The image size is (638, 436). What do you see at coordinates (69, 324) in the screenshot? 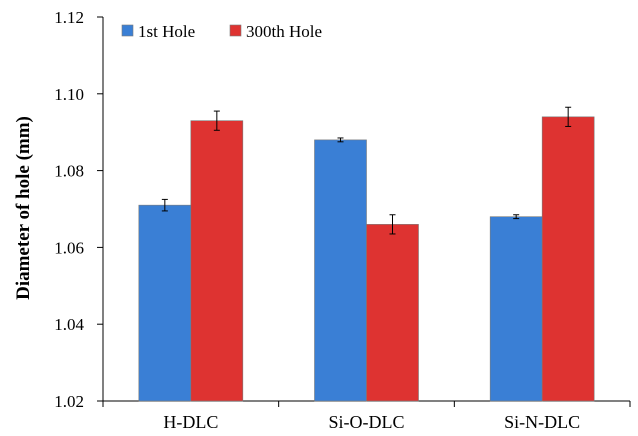
I see `y-tick-label: 1.04` at bounding box center [69, 324].